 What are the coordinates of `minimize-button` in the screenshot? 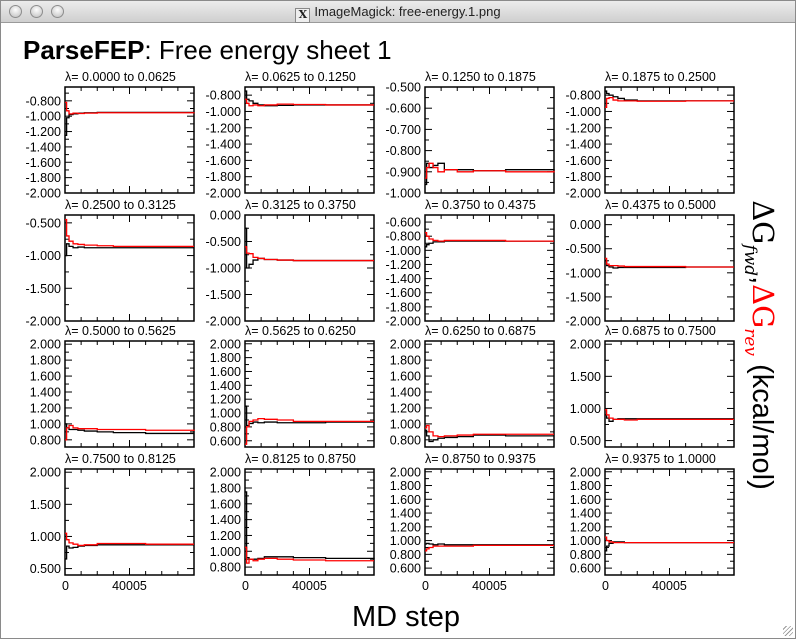 It's located at (36, 11).